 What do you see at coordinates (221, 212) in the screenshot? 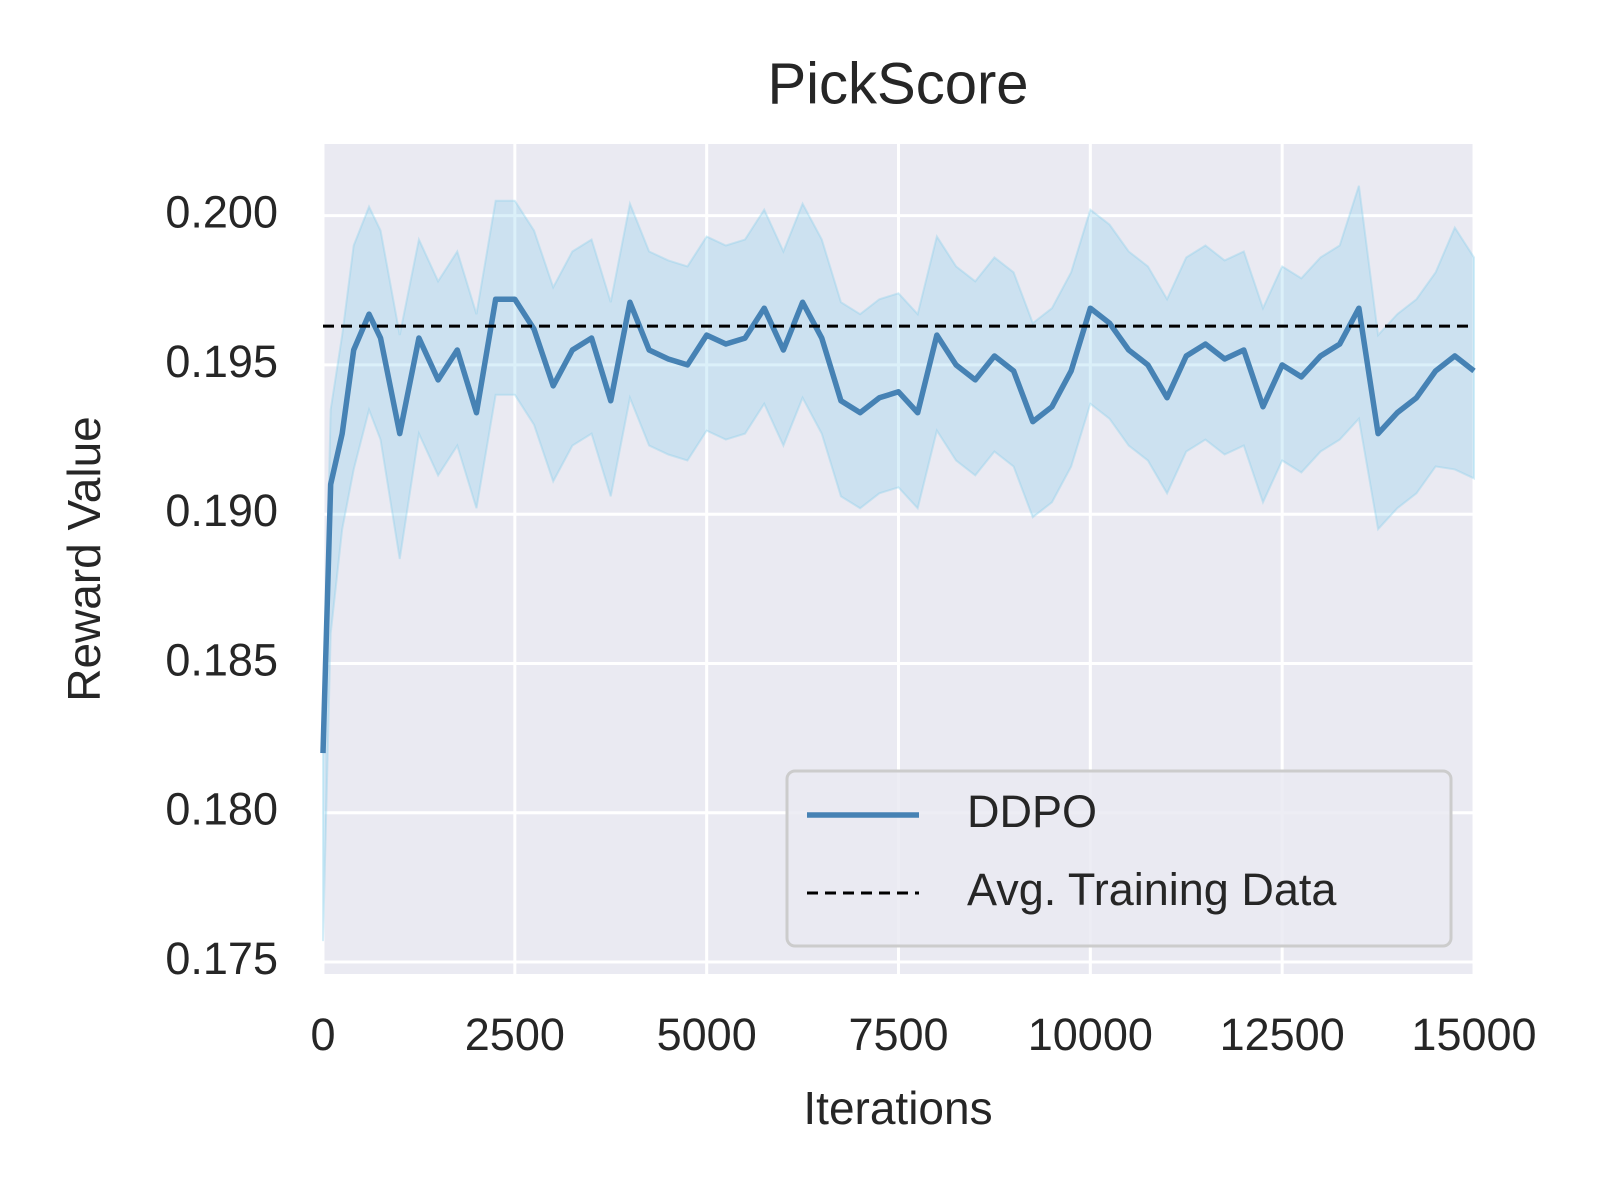
I see `y-tick-label: 0.200` at bounding box center [221, 212].